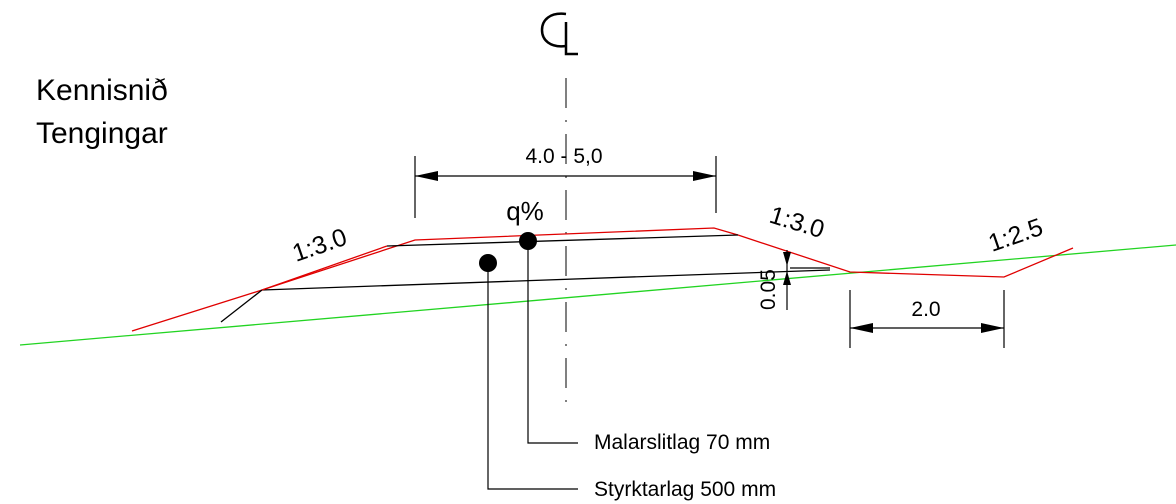 The height and width of the screenshot is (504, 1176). What do you see at coordinates (102, 133) in the screenshot?
I see `title-line-2: Tengingar` at bounding box center [102, 133].